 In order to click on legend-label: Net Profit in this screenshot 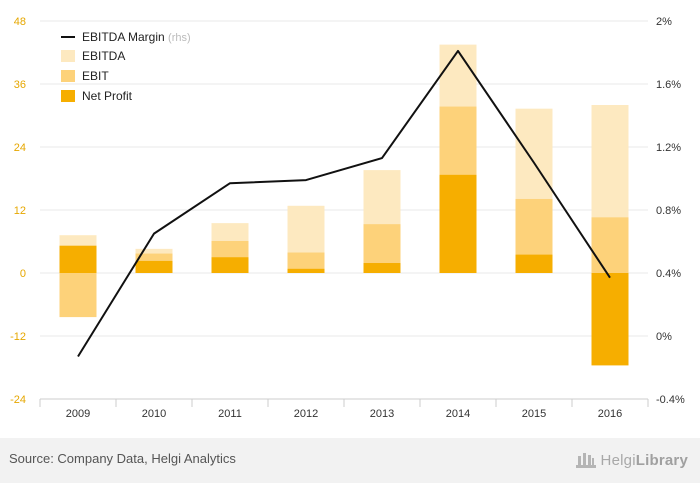, I will do `click(107, 96)`.